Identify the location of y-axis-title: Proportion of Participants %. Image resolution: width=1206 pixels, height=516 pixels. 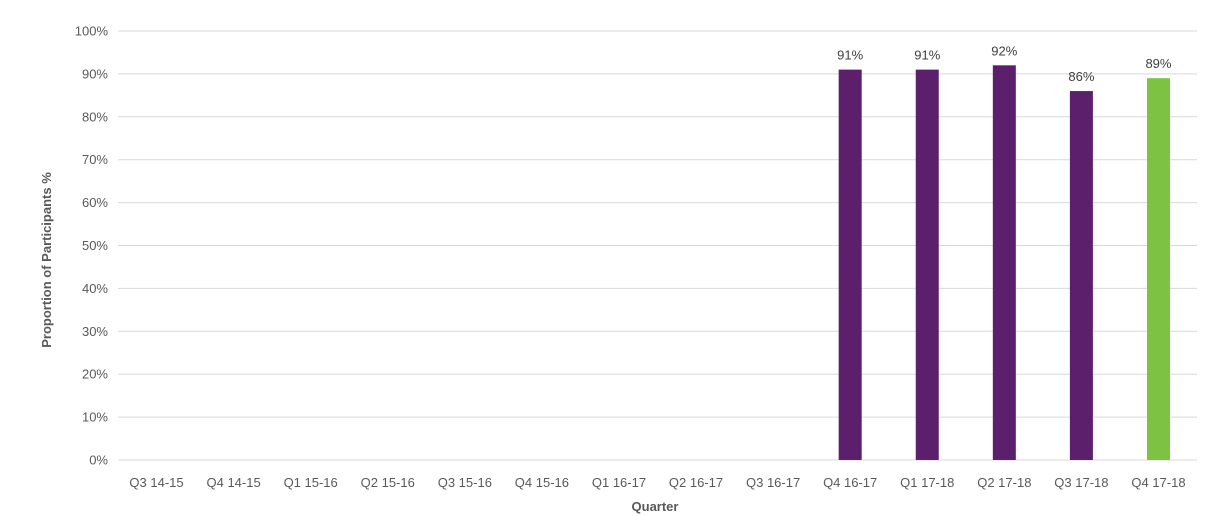
(46, 260).